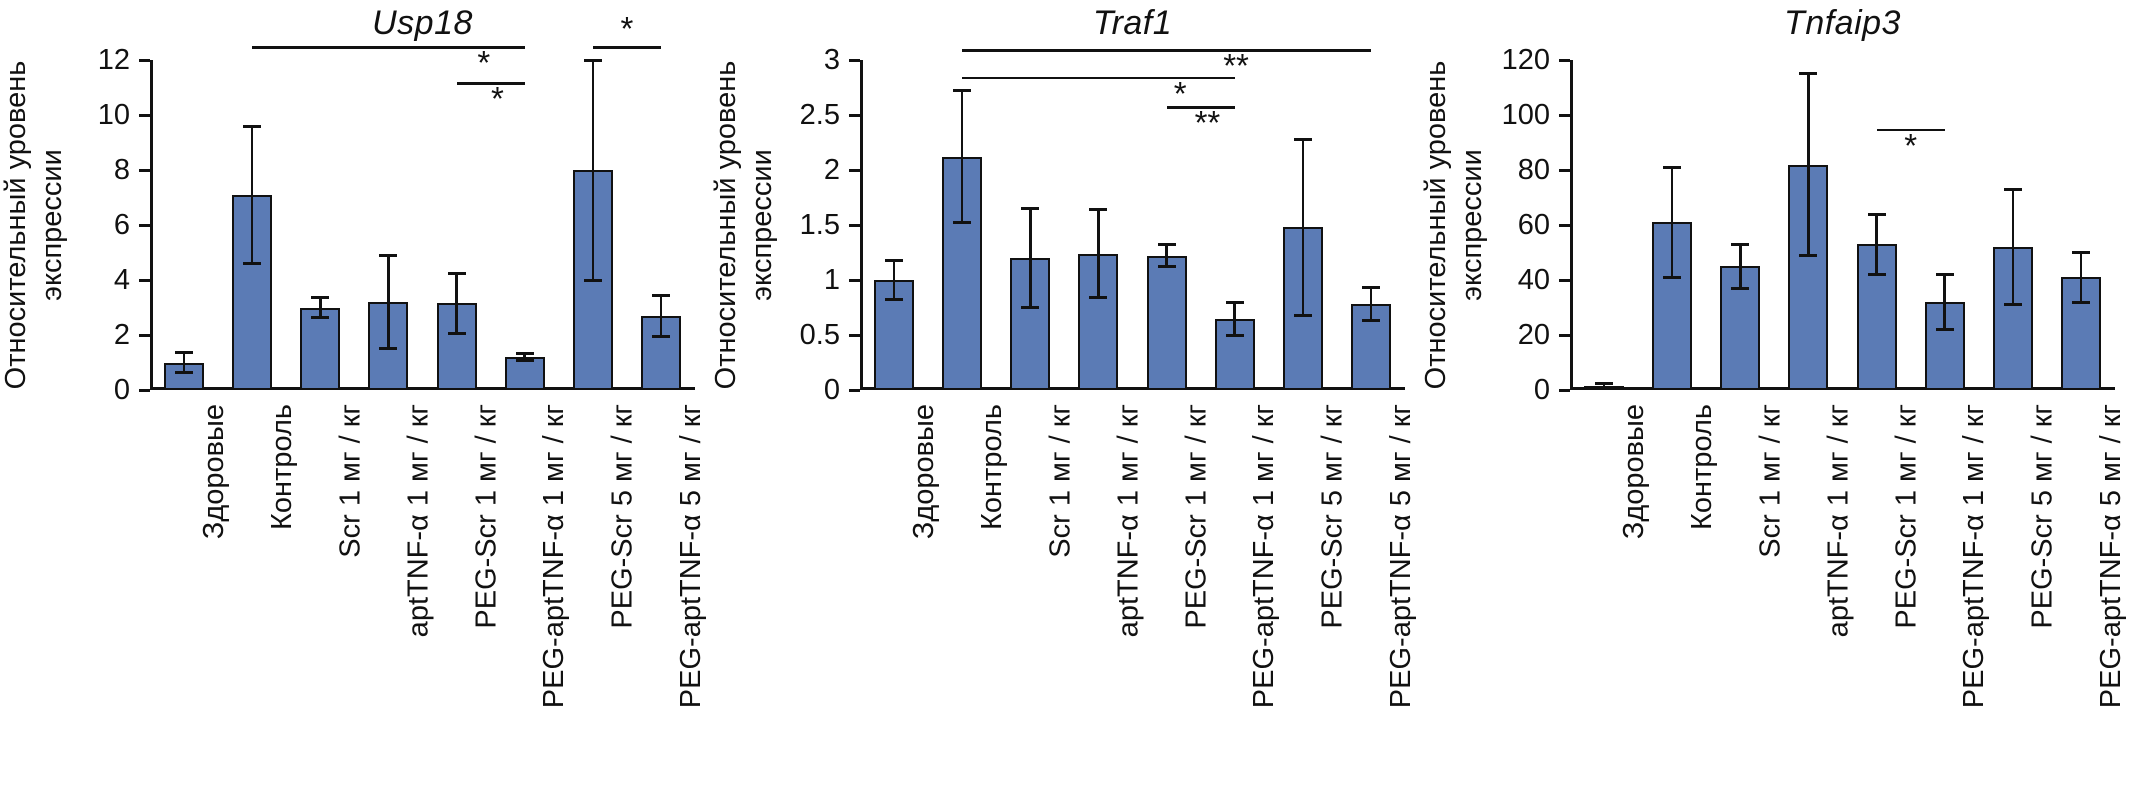  What do you see at coordinates (1400, 556) in the screenshot?
I see `x-category-label: PEG-aptTNF-α 5 мг / кг` at bounding box center [1400, 556].